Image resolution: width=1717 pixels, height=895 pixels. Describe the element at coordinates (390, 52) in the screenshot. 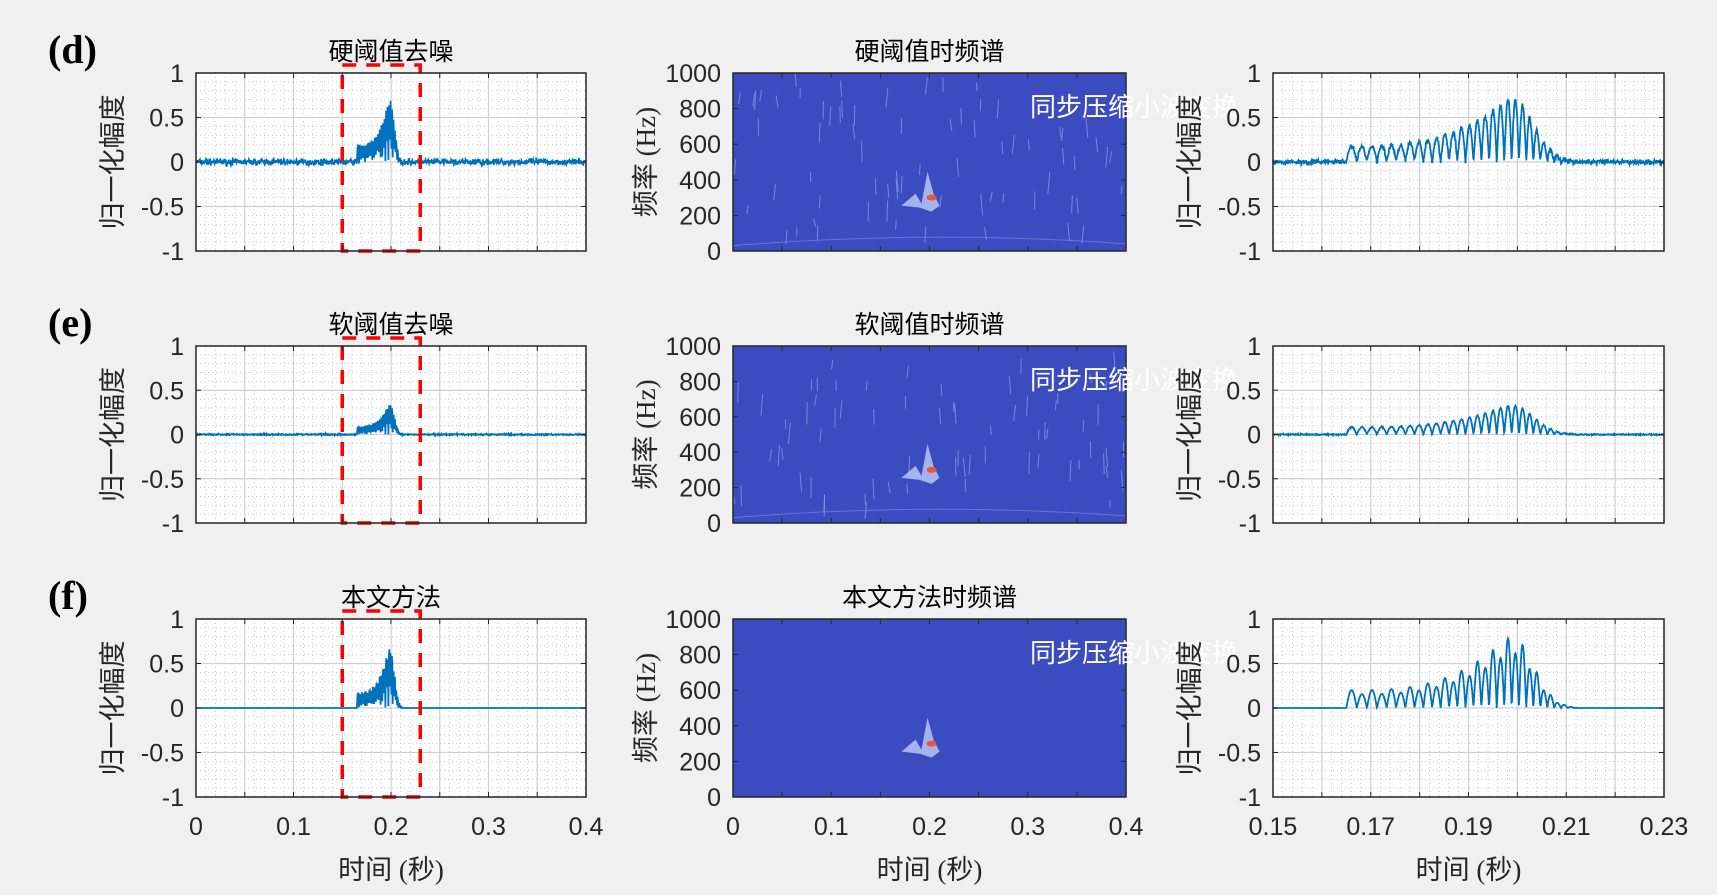

I see `subplot-title: 硬阈值去噪` at that location.